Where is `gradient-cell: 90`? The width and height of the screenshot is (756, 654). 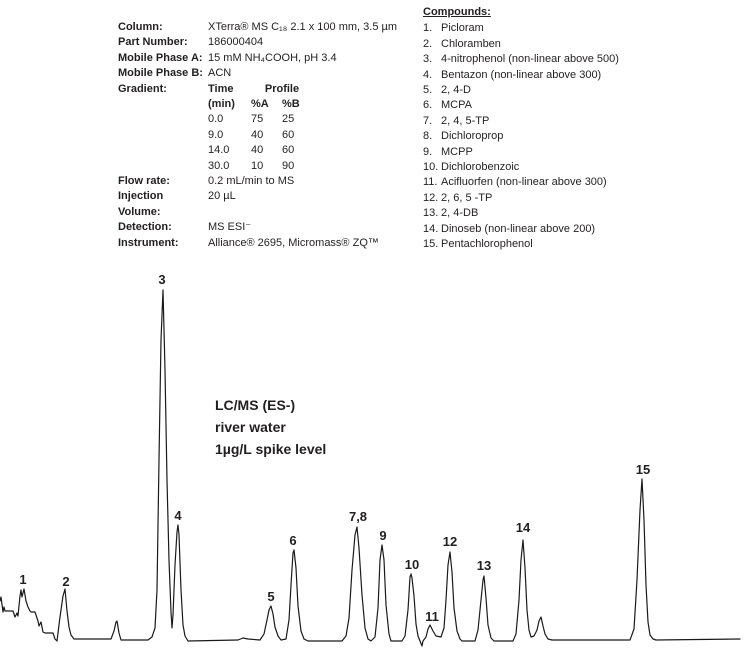 gradient-cell: 90 is located at coordinates (288, 165).